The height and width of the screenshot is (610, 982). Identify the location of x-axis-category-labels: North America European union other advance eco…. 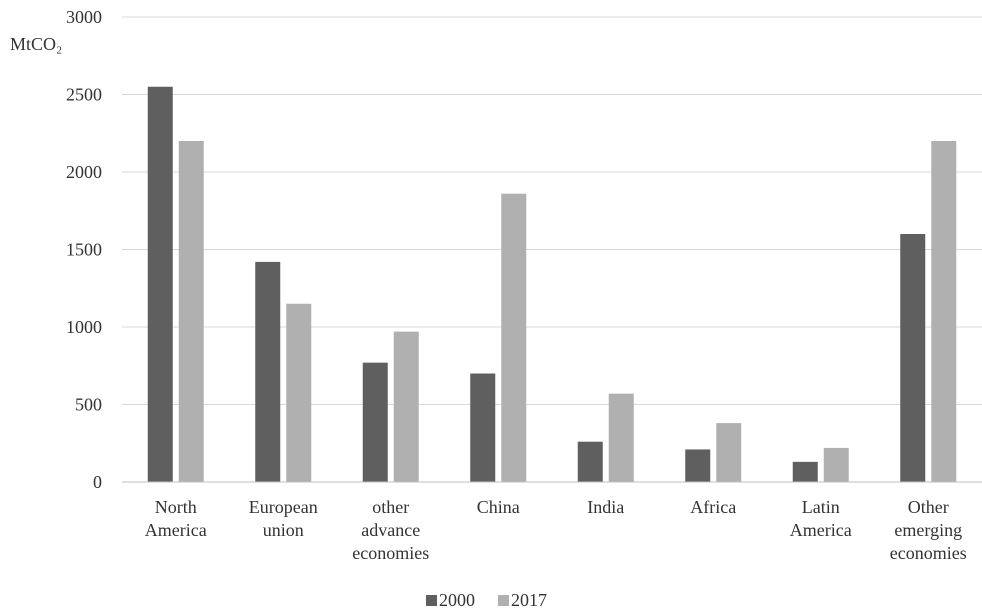
(556, 530).